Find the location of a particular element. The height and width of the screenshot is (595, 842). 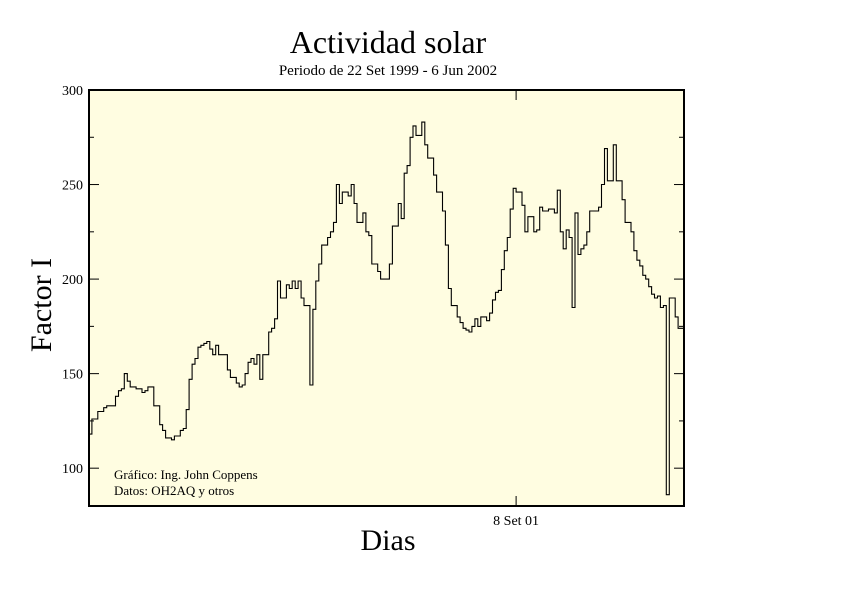

y-tick-label: 100 is located at coordinates (72, 469).